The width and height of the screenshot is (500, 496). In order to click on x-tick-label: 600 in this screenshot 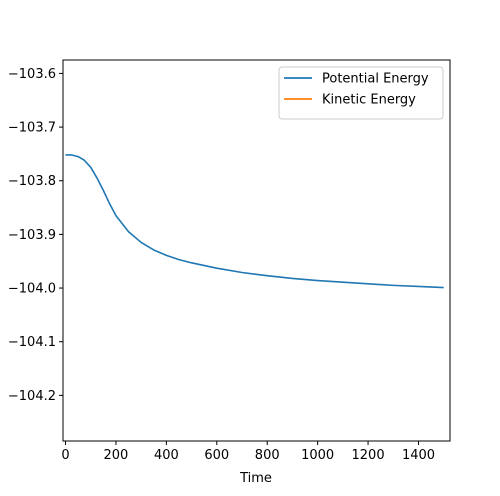, I will do `click(216, 455)`.